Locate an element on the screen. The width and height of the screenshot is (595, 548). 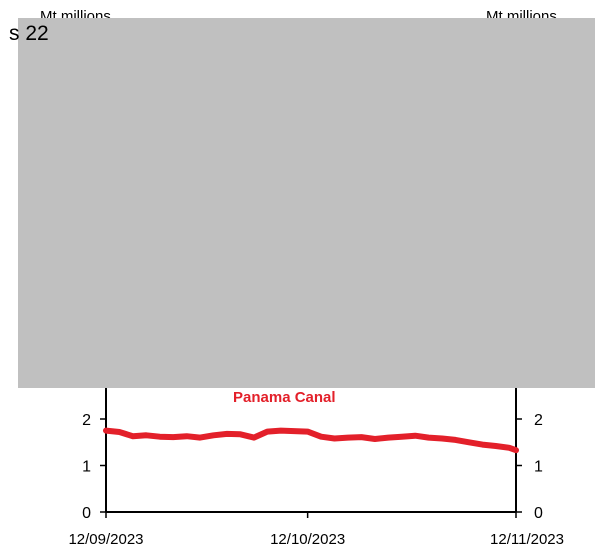
left-y-ticks: 0 1 2 is located at coordinates (94, 467).